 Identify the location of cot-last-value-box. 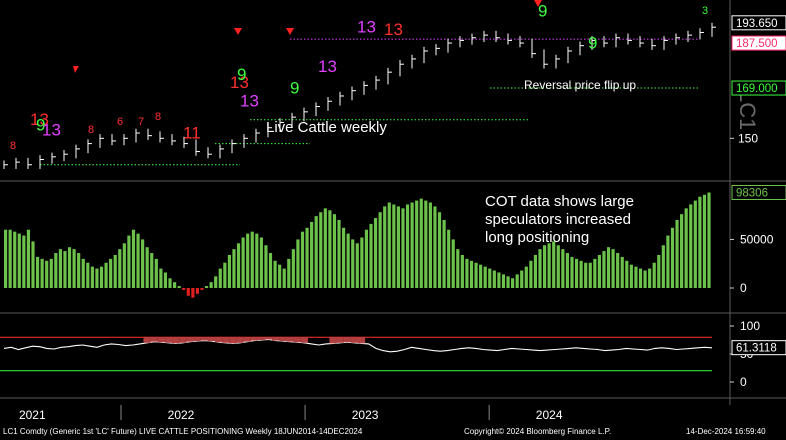
(758, 193).